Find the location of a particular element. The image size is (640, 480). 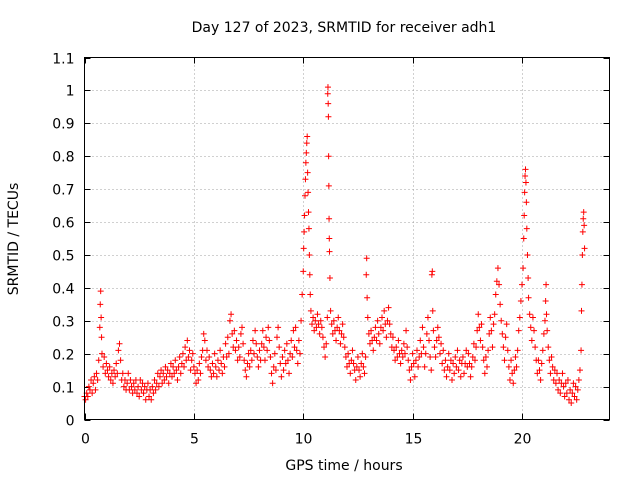

y-tick-label: 1 is located at coordinates (70, 92).